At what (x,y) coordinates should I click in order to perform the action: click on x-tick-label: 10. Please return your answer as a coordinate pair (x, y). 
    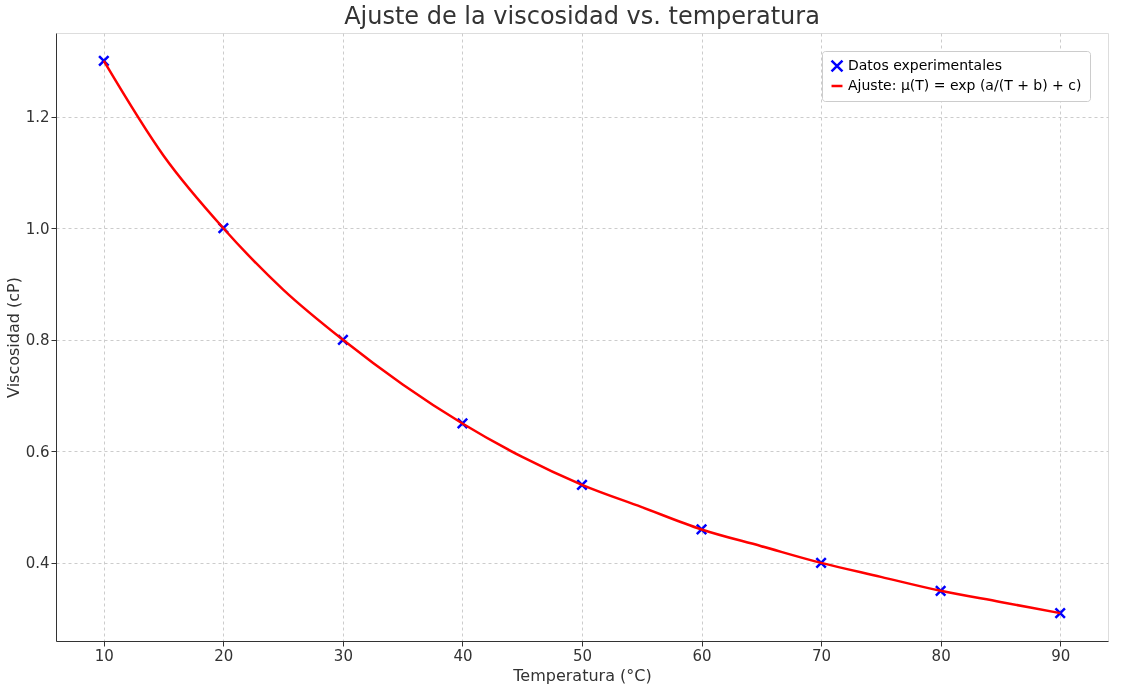
    Looking at the image, I should click on (104, 655).